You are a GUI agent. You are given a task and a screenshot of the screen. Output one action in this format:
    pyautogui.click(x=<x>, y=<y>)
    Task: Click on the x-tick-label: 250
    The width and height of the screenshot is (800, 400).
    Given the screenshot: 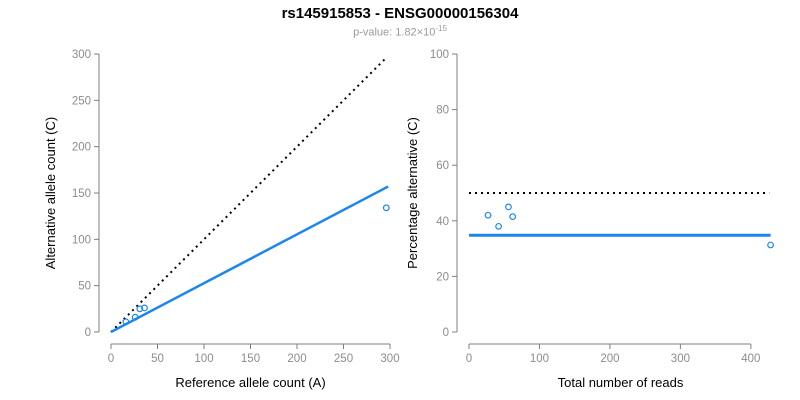 What is the action you would take?
    pyautogui.click(x=343, y=359)
    